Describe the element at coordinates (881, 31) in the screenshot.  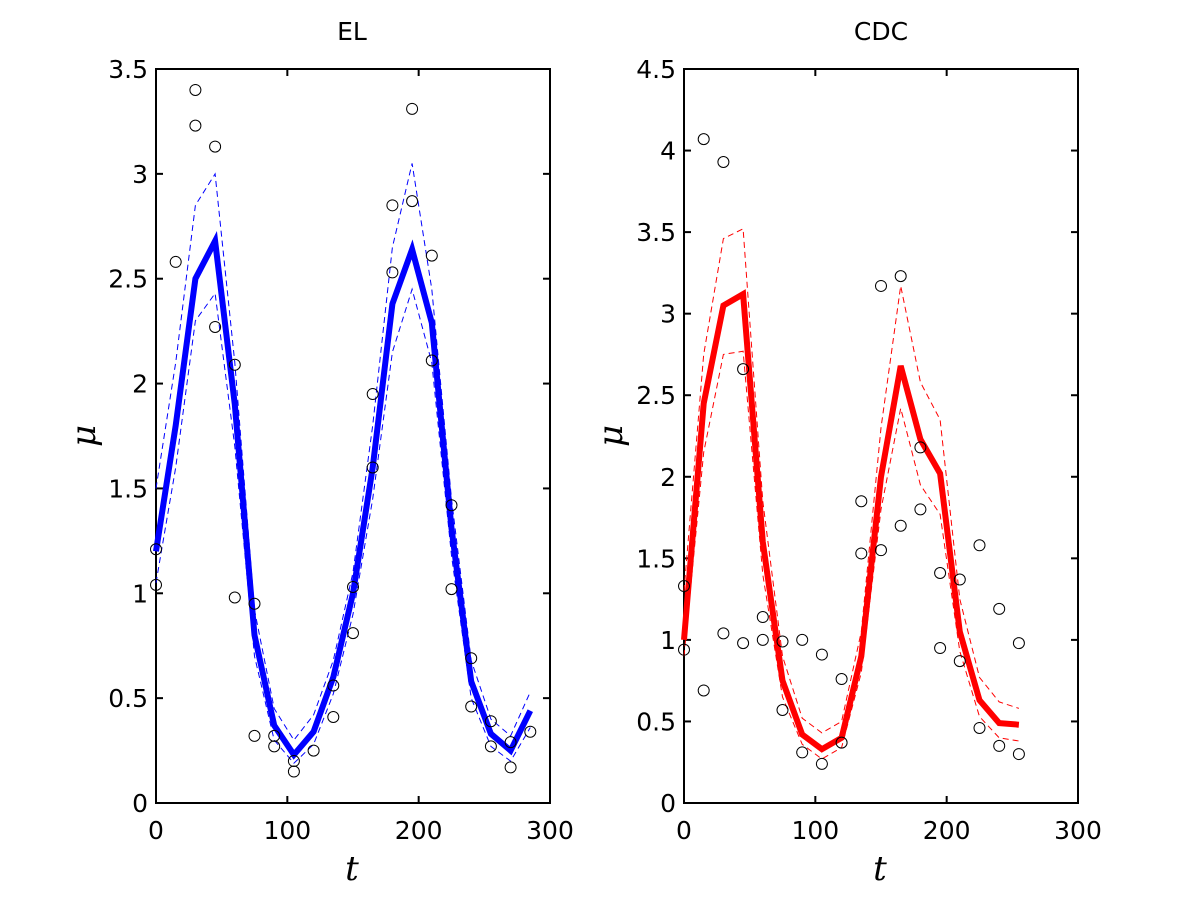
I see `chart-title: CDC` at that location.